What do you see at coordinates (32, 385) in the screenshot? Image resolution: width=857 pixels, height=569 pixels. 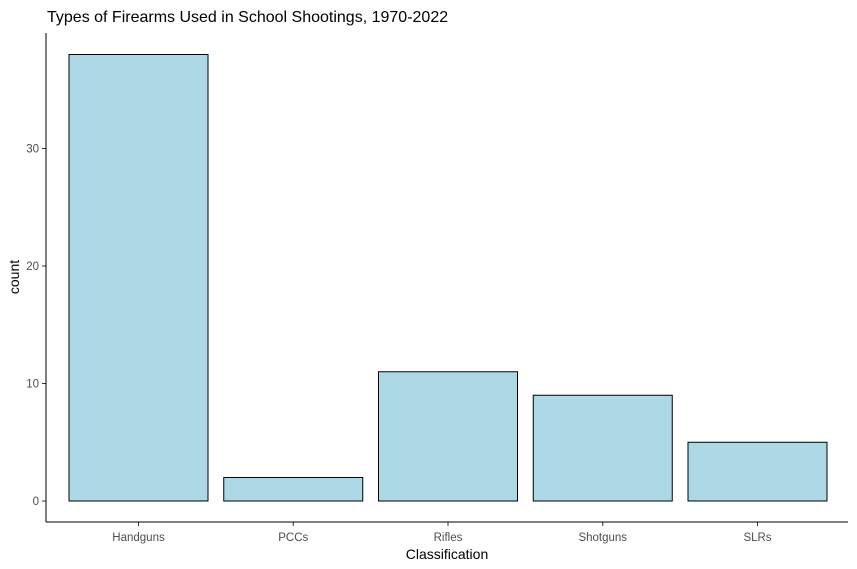 I see `y-tick-label: 10` at bounding box center [32, 385].